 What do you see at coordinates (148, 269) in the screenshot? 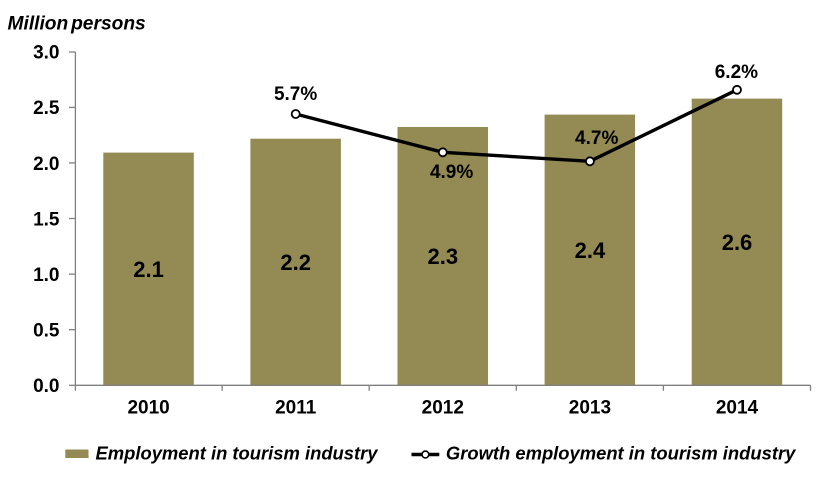
I see `svg-text: 2.1` at bounding box center [148, 269].